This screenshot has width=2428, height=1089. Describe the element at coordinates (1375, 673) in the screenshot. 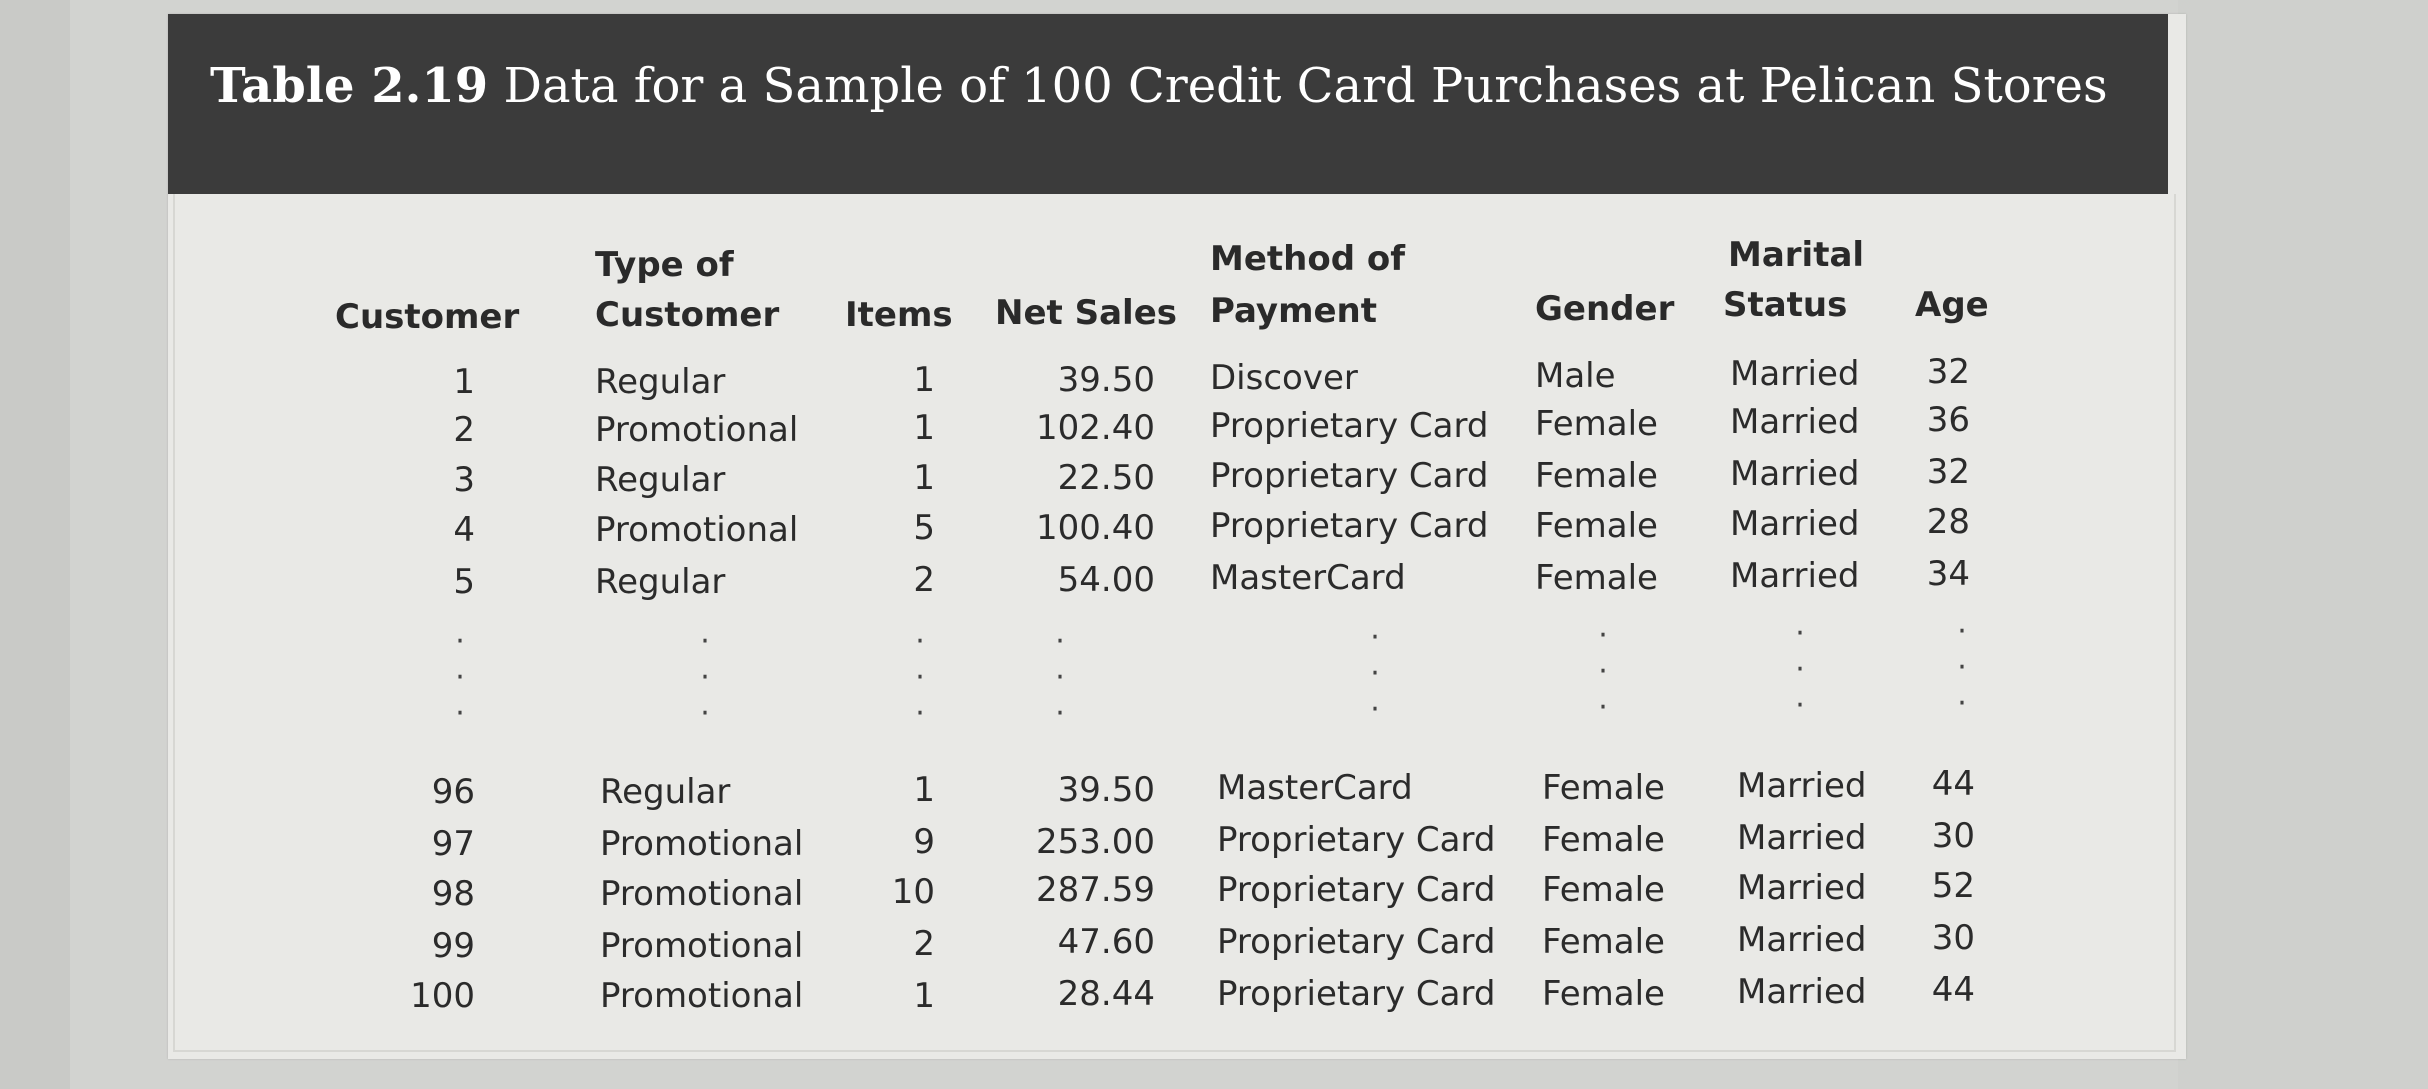

I see `ellipsis-payment: · · ·` at that location.